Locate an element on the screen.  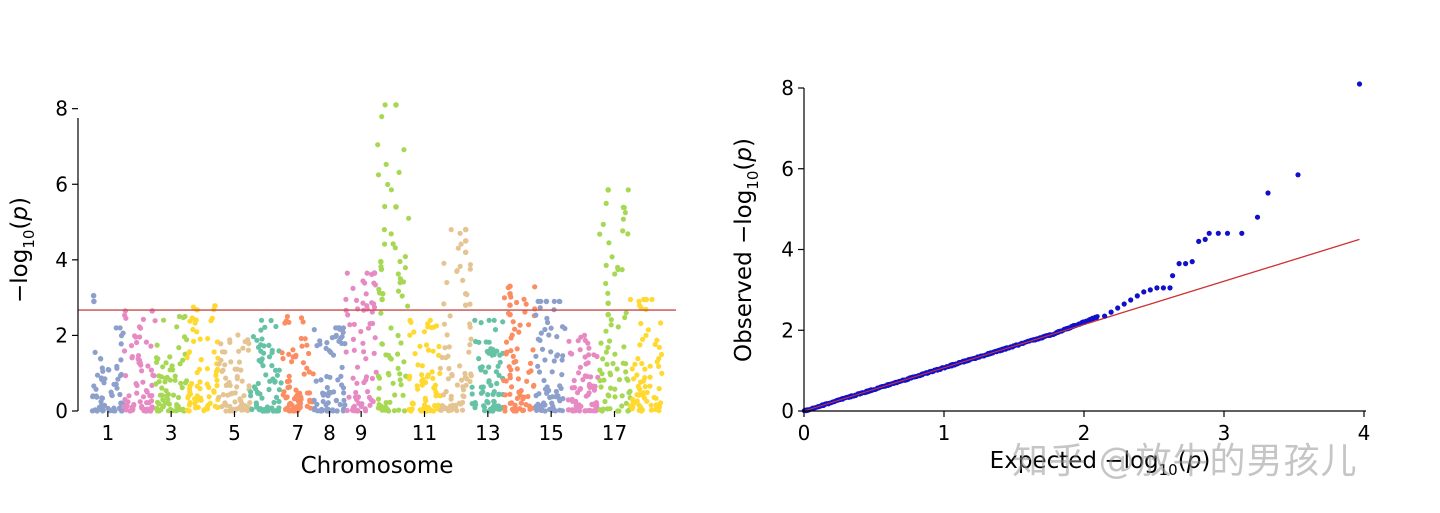
manhattan-x-tick-label: 13 is located at coordinates (487, 433).